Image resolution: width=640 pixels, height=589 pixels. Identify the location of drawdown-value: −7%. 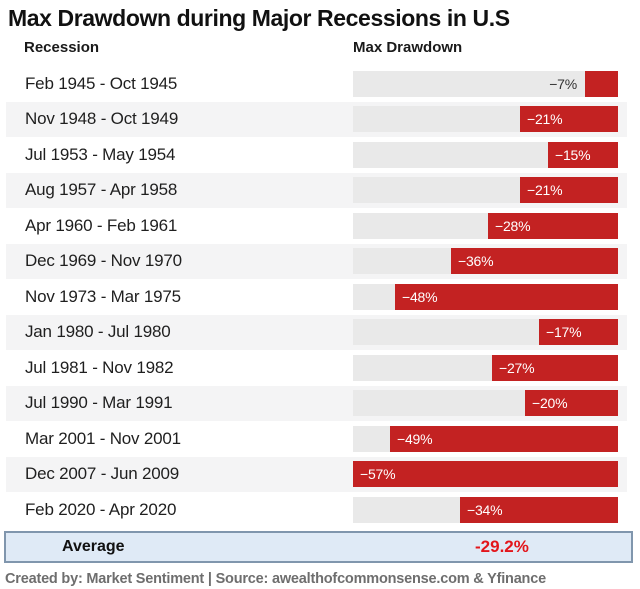
(563, 83).